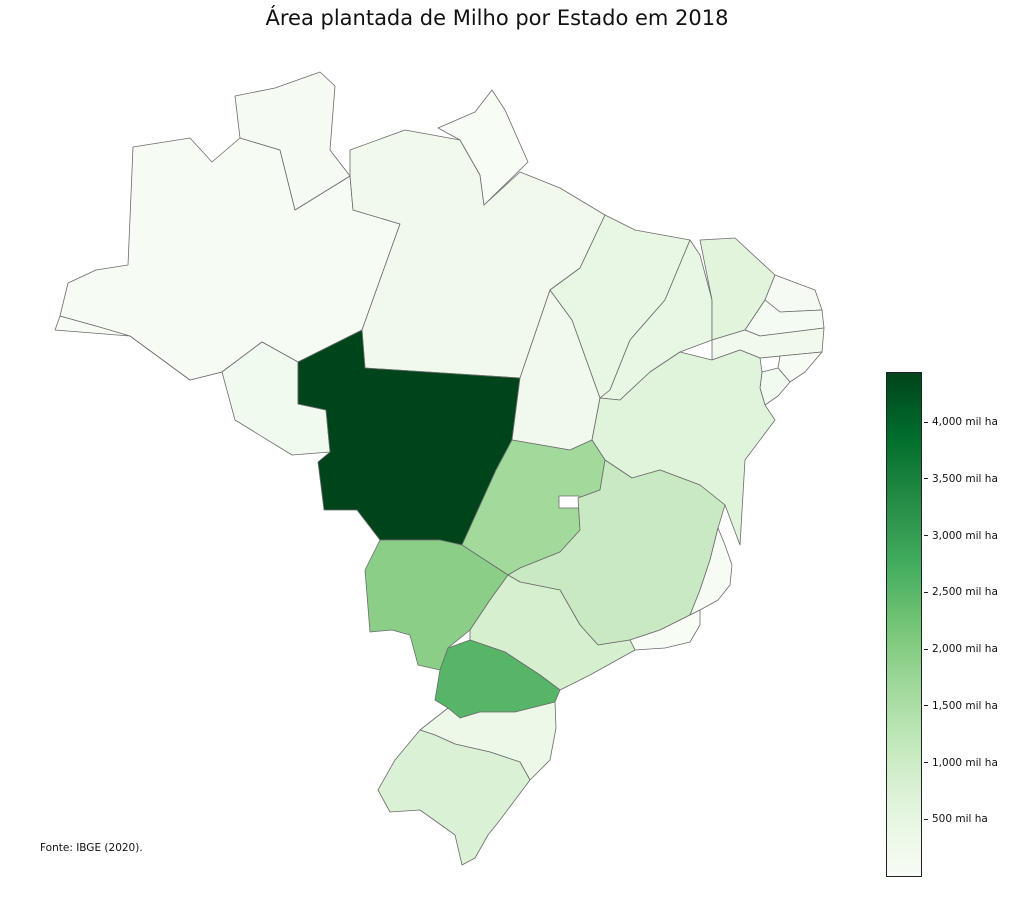 The height and width of the screenshot is (915, 1024). I want to click on state-df, so click(569, 502).